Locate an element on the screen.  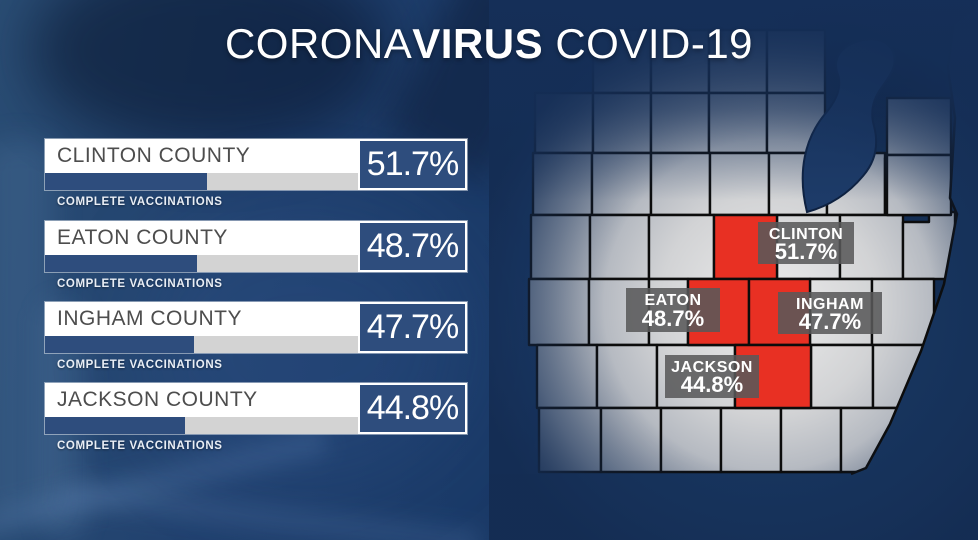
county-percentage-badge: 44.8% is located at coordinates (412, 408).